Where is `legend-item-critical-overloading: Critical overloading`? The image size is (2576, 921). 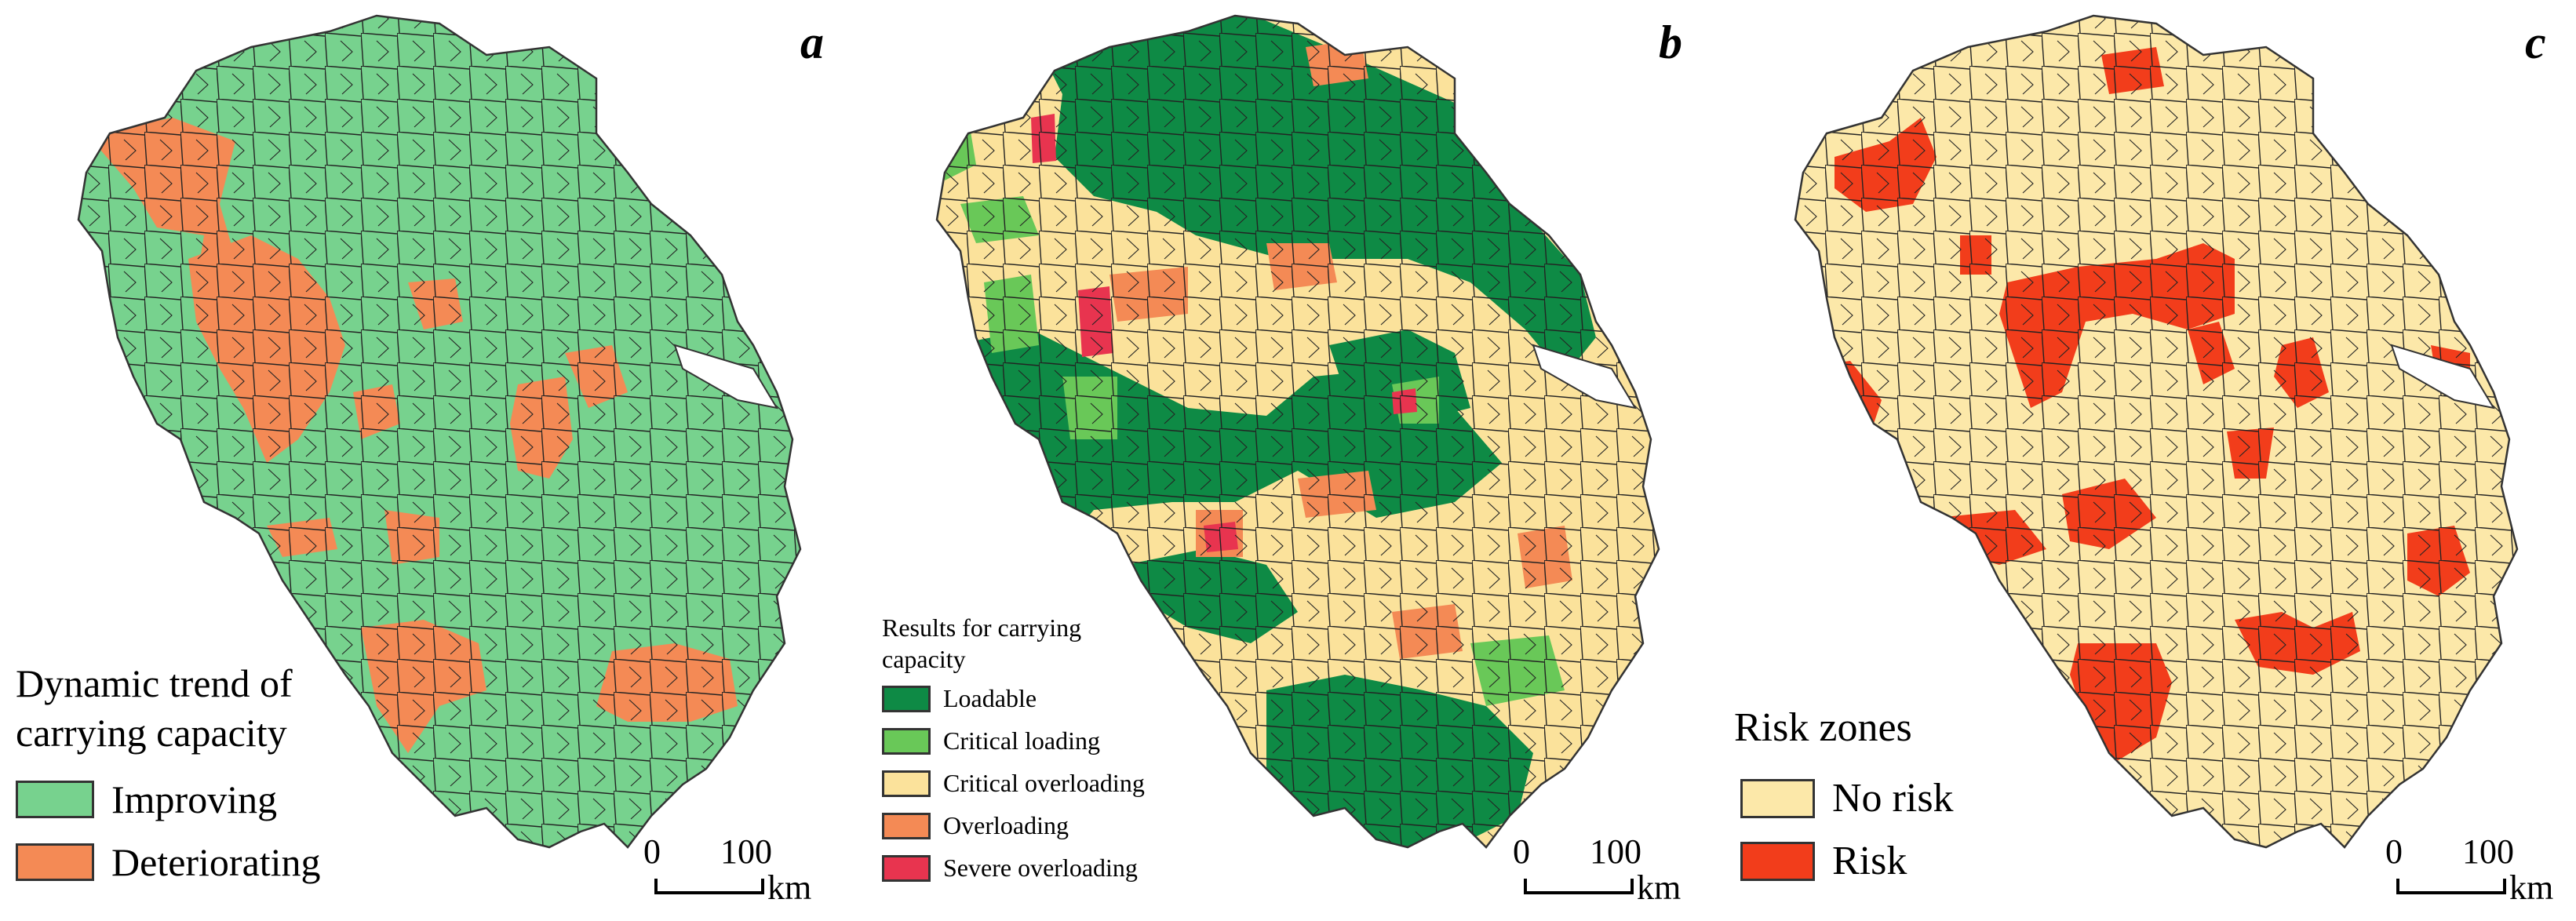
legend-item-critical-overloading: Critical overloading is located at coordinates (1013, 783).